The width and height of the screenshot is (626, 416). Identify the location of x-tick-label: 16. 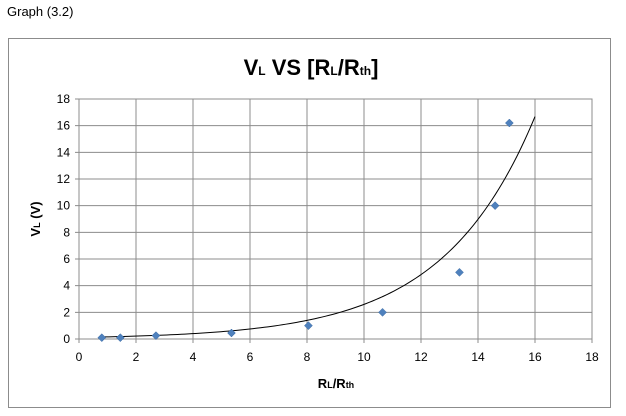
(535, 357).